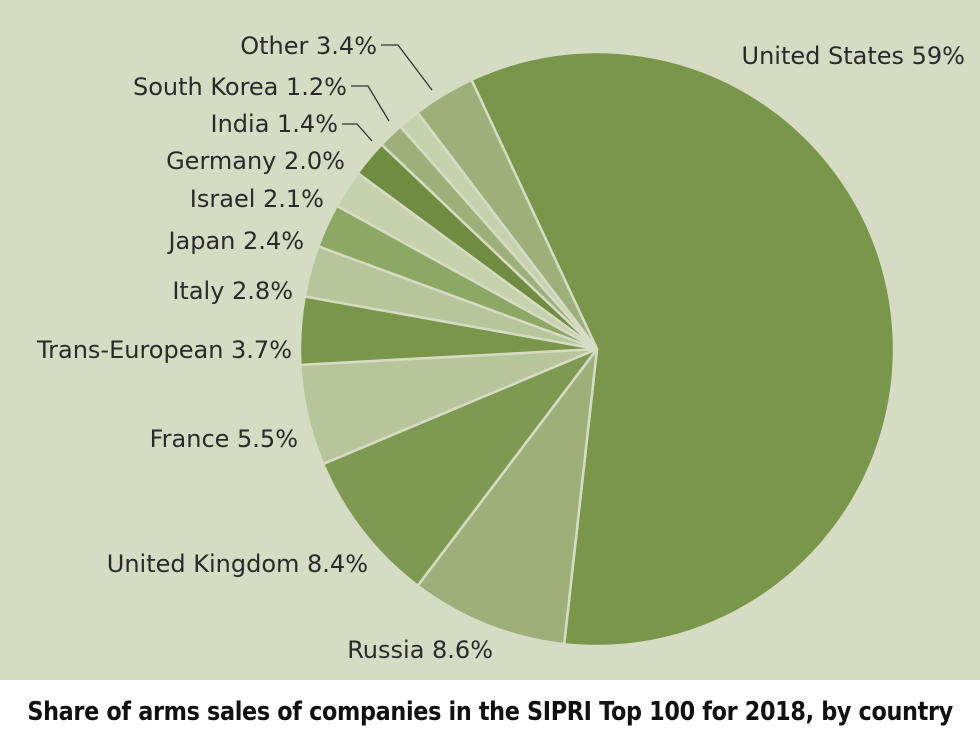 The image size is (980, 743). What do you see at coordinates (308, 46) in the screenshot?
I see `slice-label-other: Other 3.4%` at bounding box center [308, 46].